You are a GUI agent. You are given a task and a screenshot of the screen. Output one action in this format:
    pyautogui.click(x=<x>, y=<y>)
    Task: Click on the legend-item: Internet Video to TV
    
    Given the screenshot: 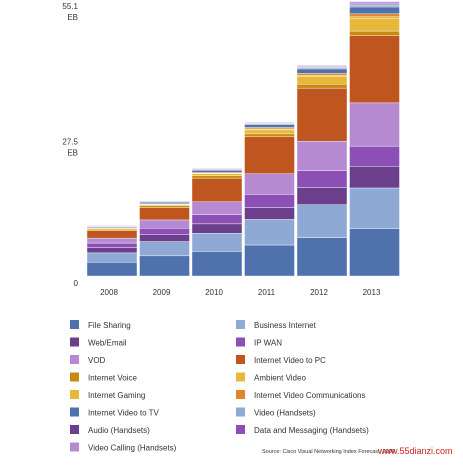 What is the action you would take?
    pyautogui.click(x=115, y=412)
    